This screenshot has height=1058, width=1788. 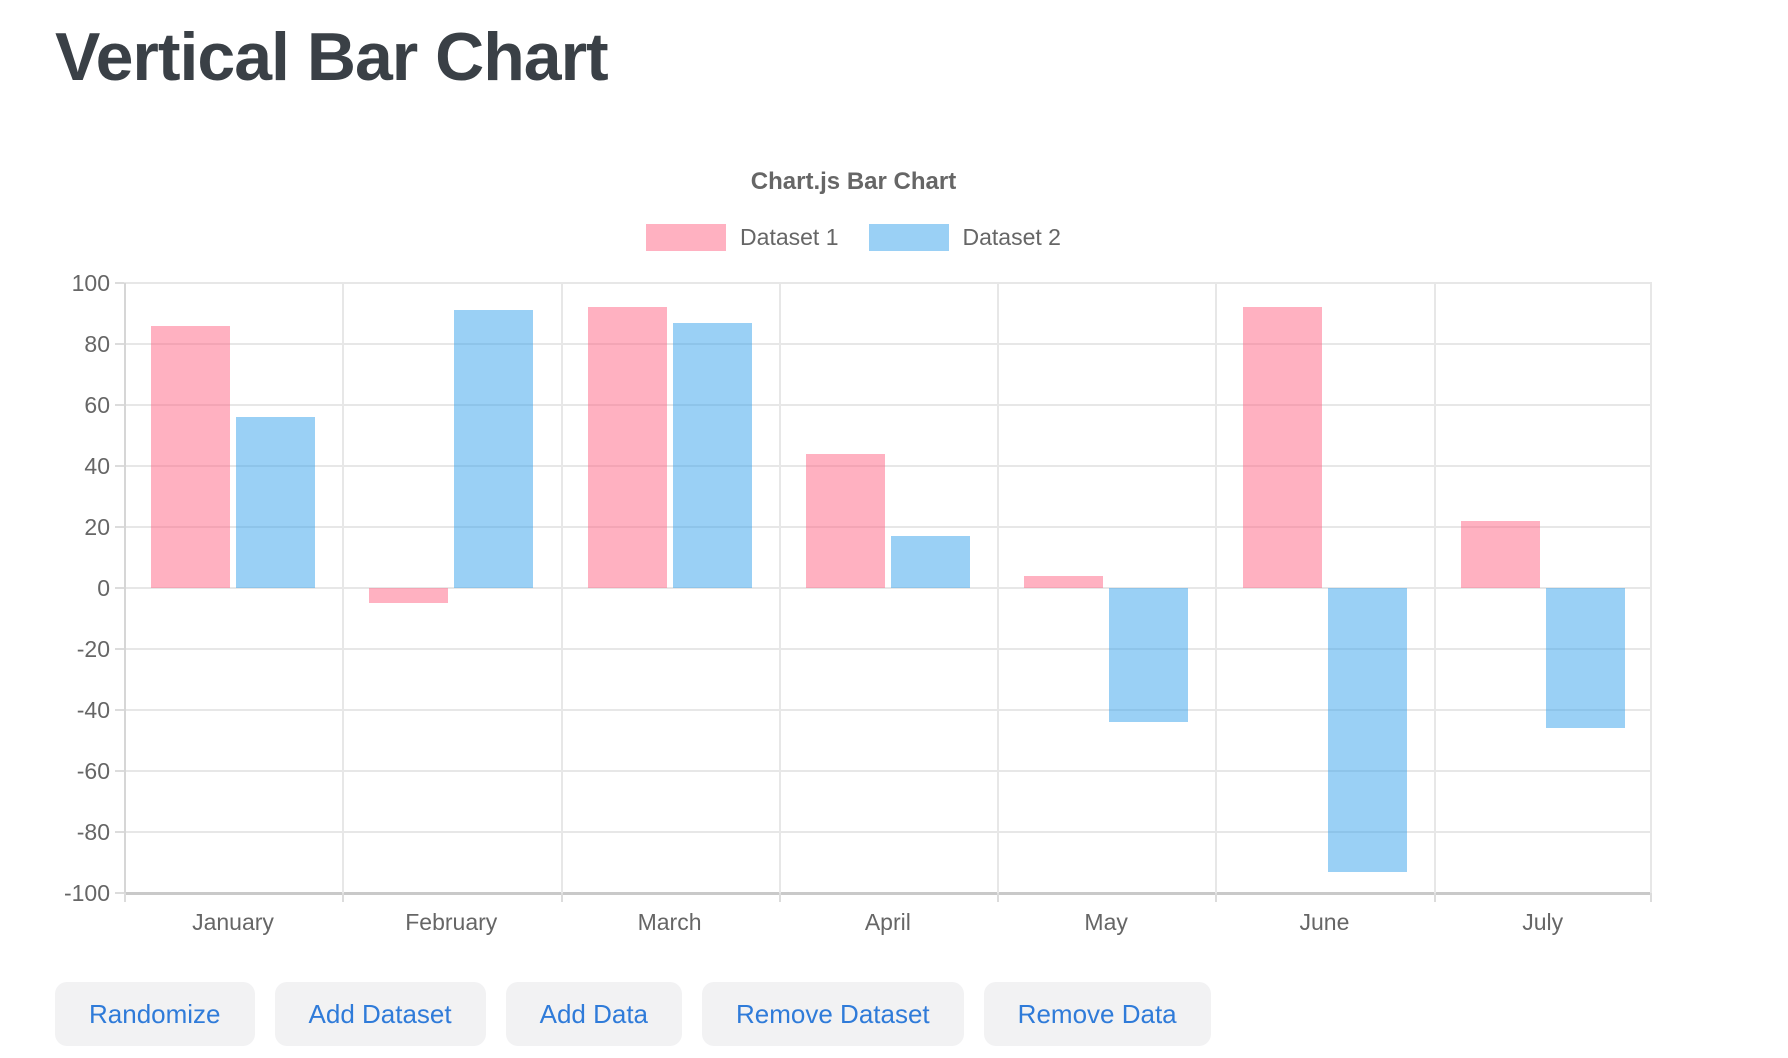 I want to click on x-axis-label-july: July, so click(x=1543, y=922).